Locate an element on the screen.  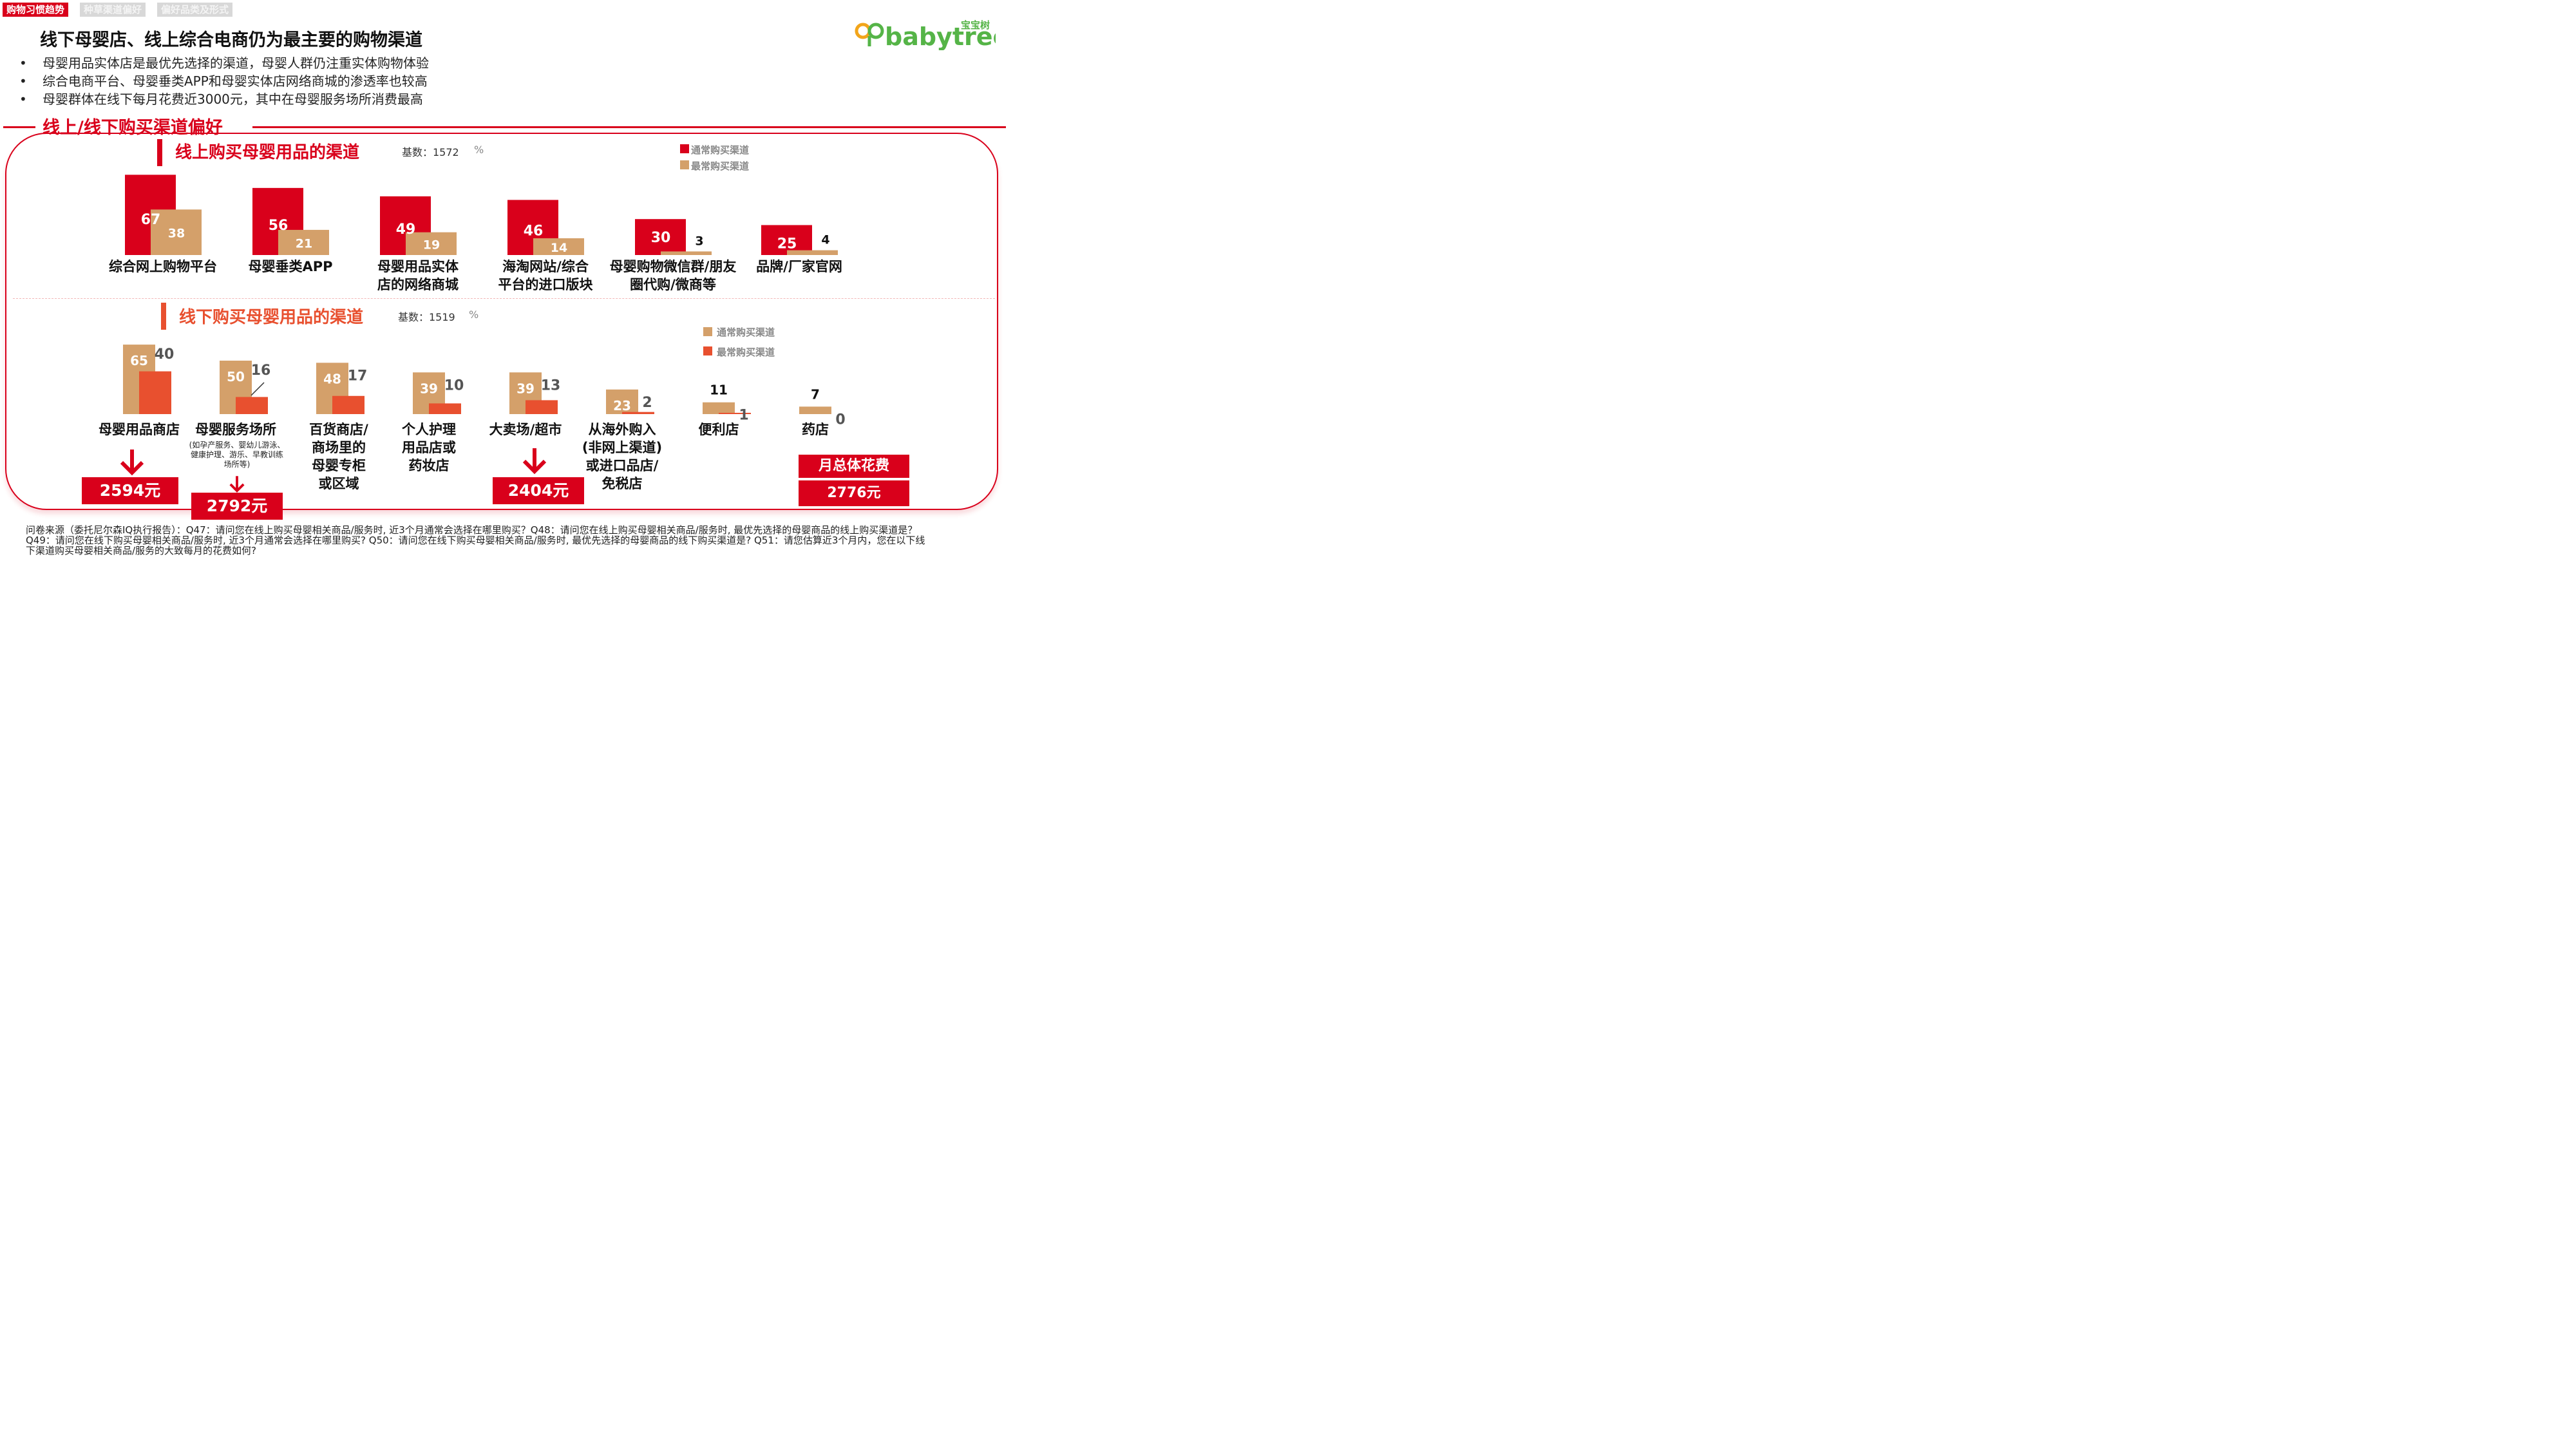
bullet-item: • 综合电商平台、母婴垂类APP和母婴实体店网络商城的渗透率也较高 is located at coordinates (224, 81).